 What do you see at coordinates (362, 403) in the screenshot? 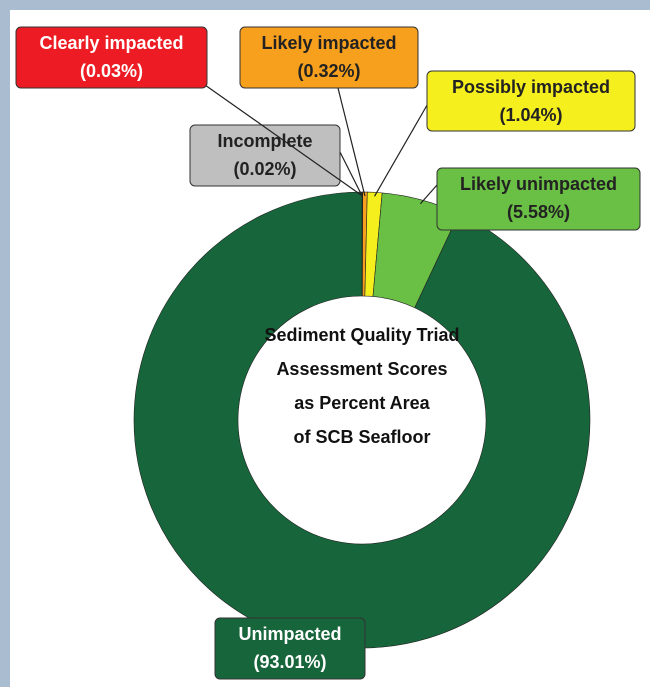
I see `chart-title: as Percent Area` at bounding box center [362, 403].